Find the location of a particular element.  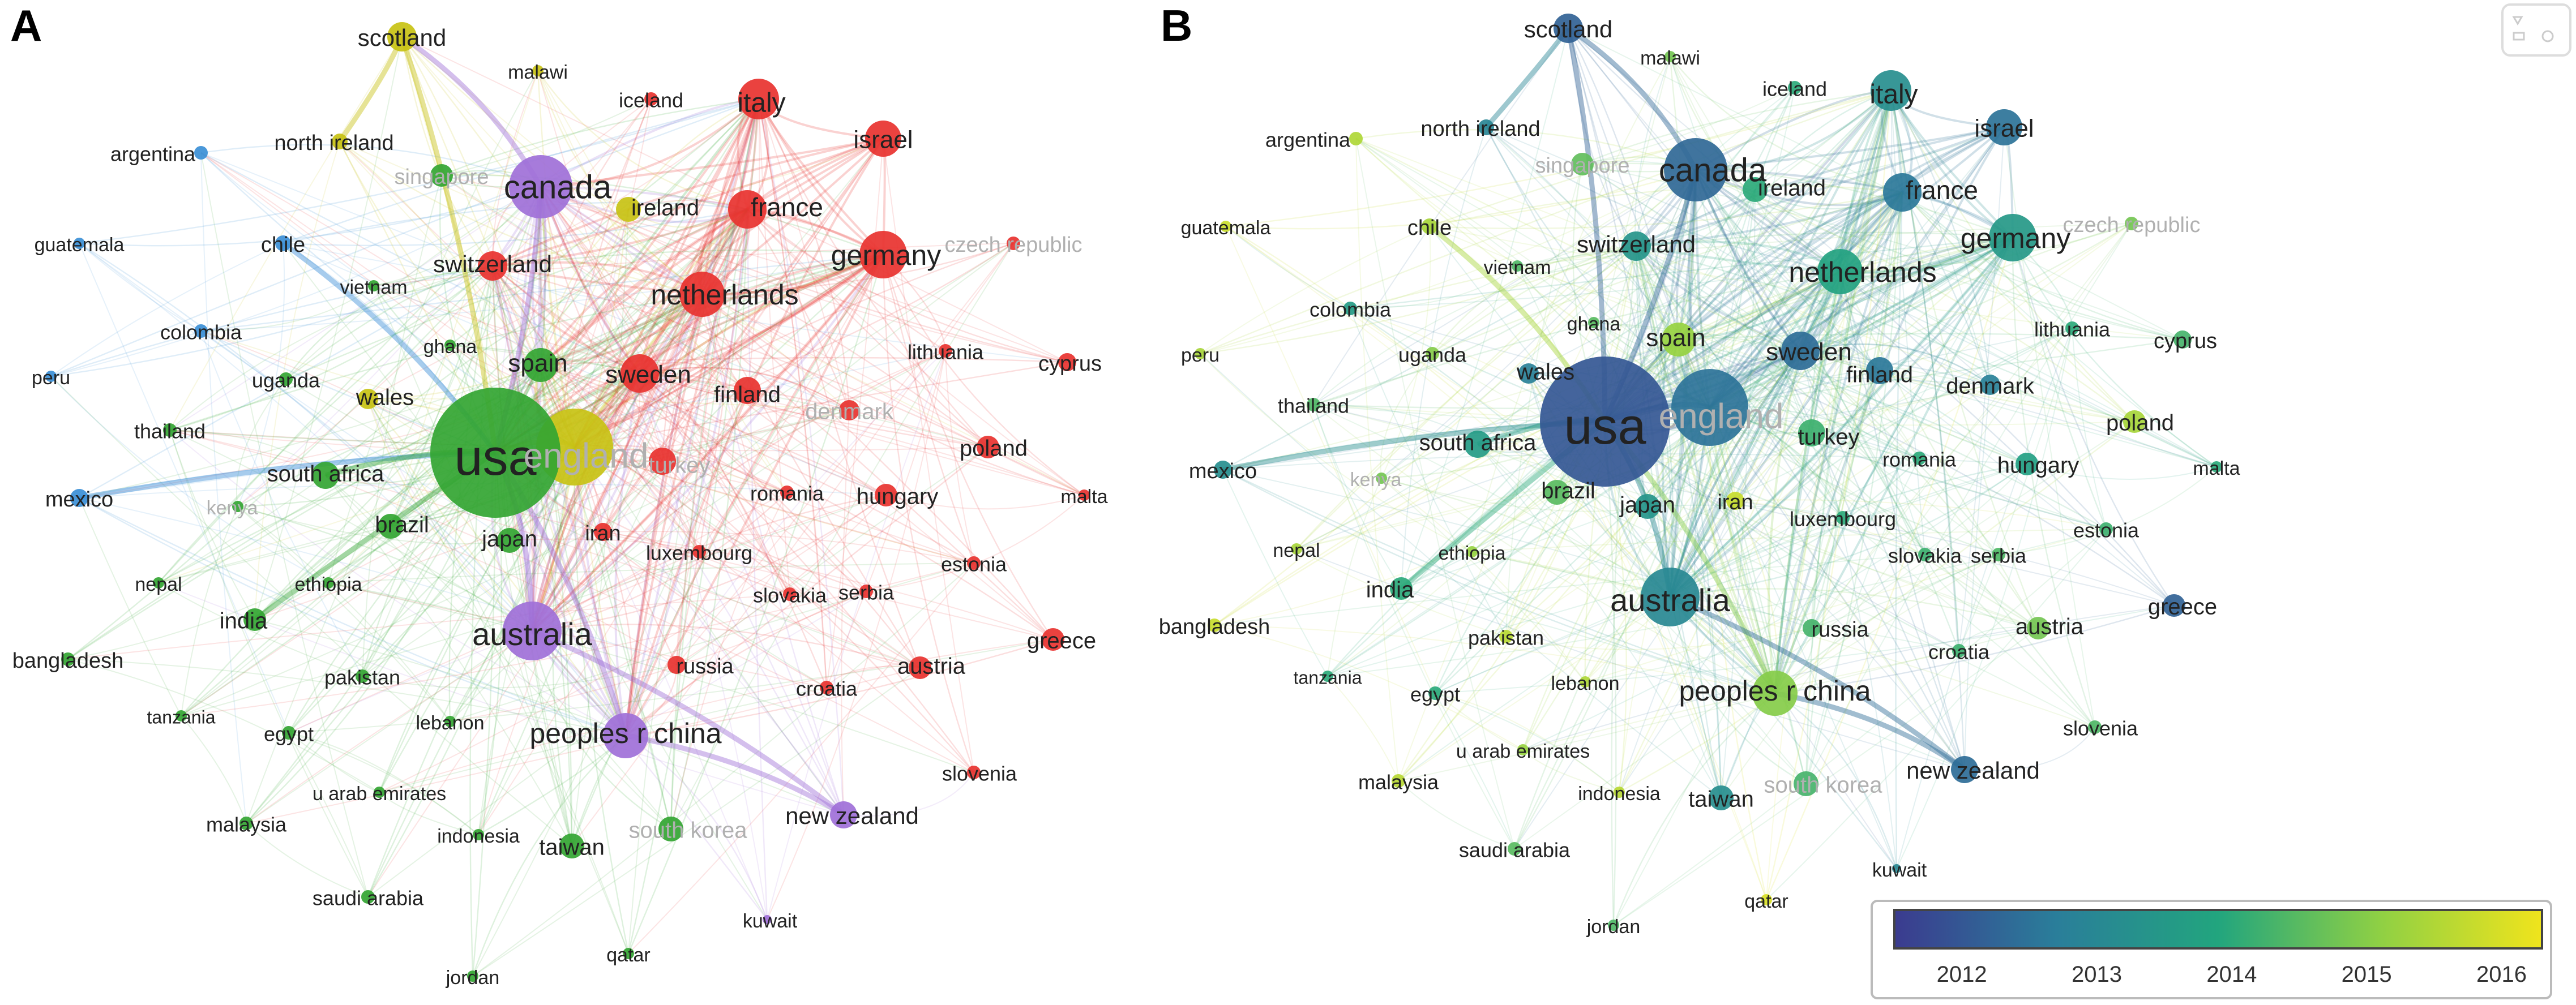

panel-a-node-scotland is located at coordinates (402, 37).